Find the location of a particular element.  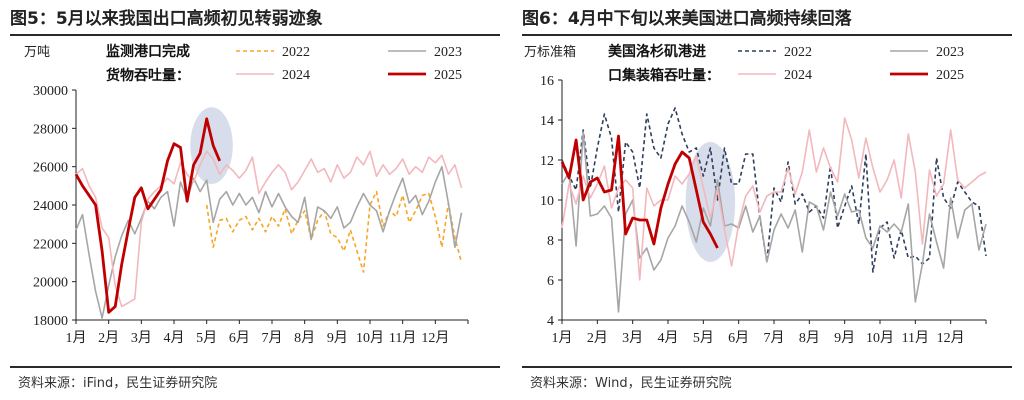

y-tick-label: 6 is located at coordinates (550, 281).